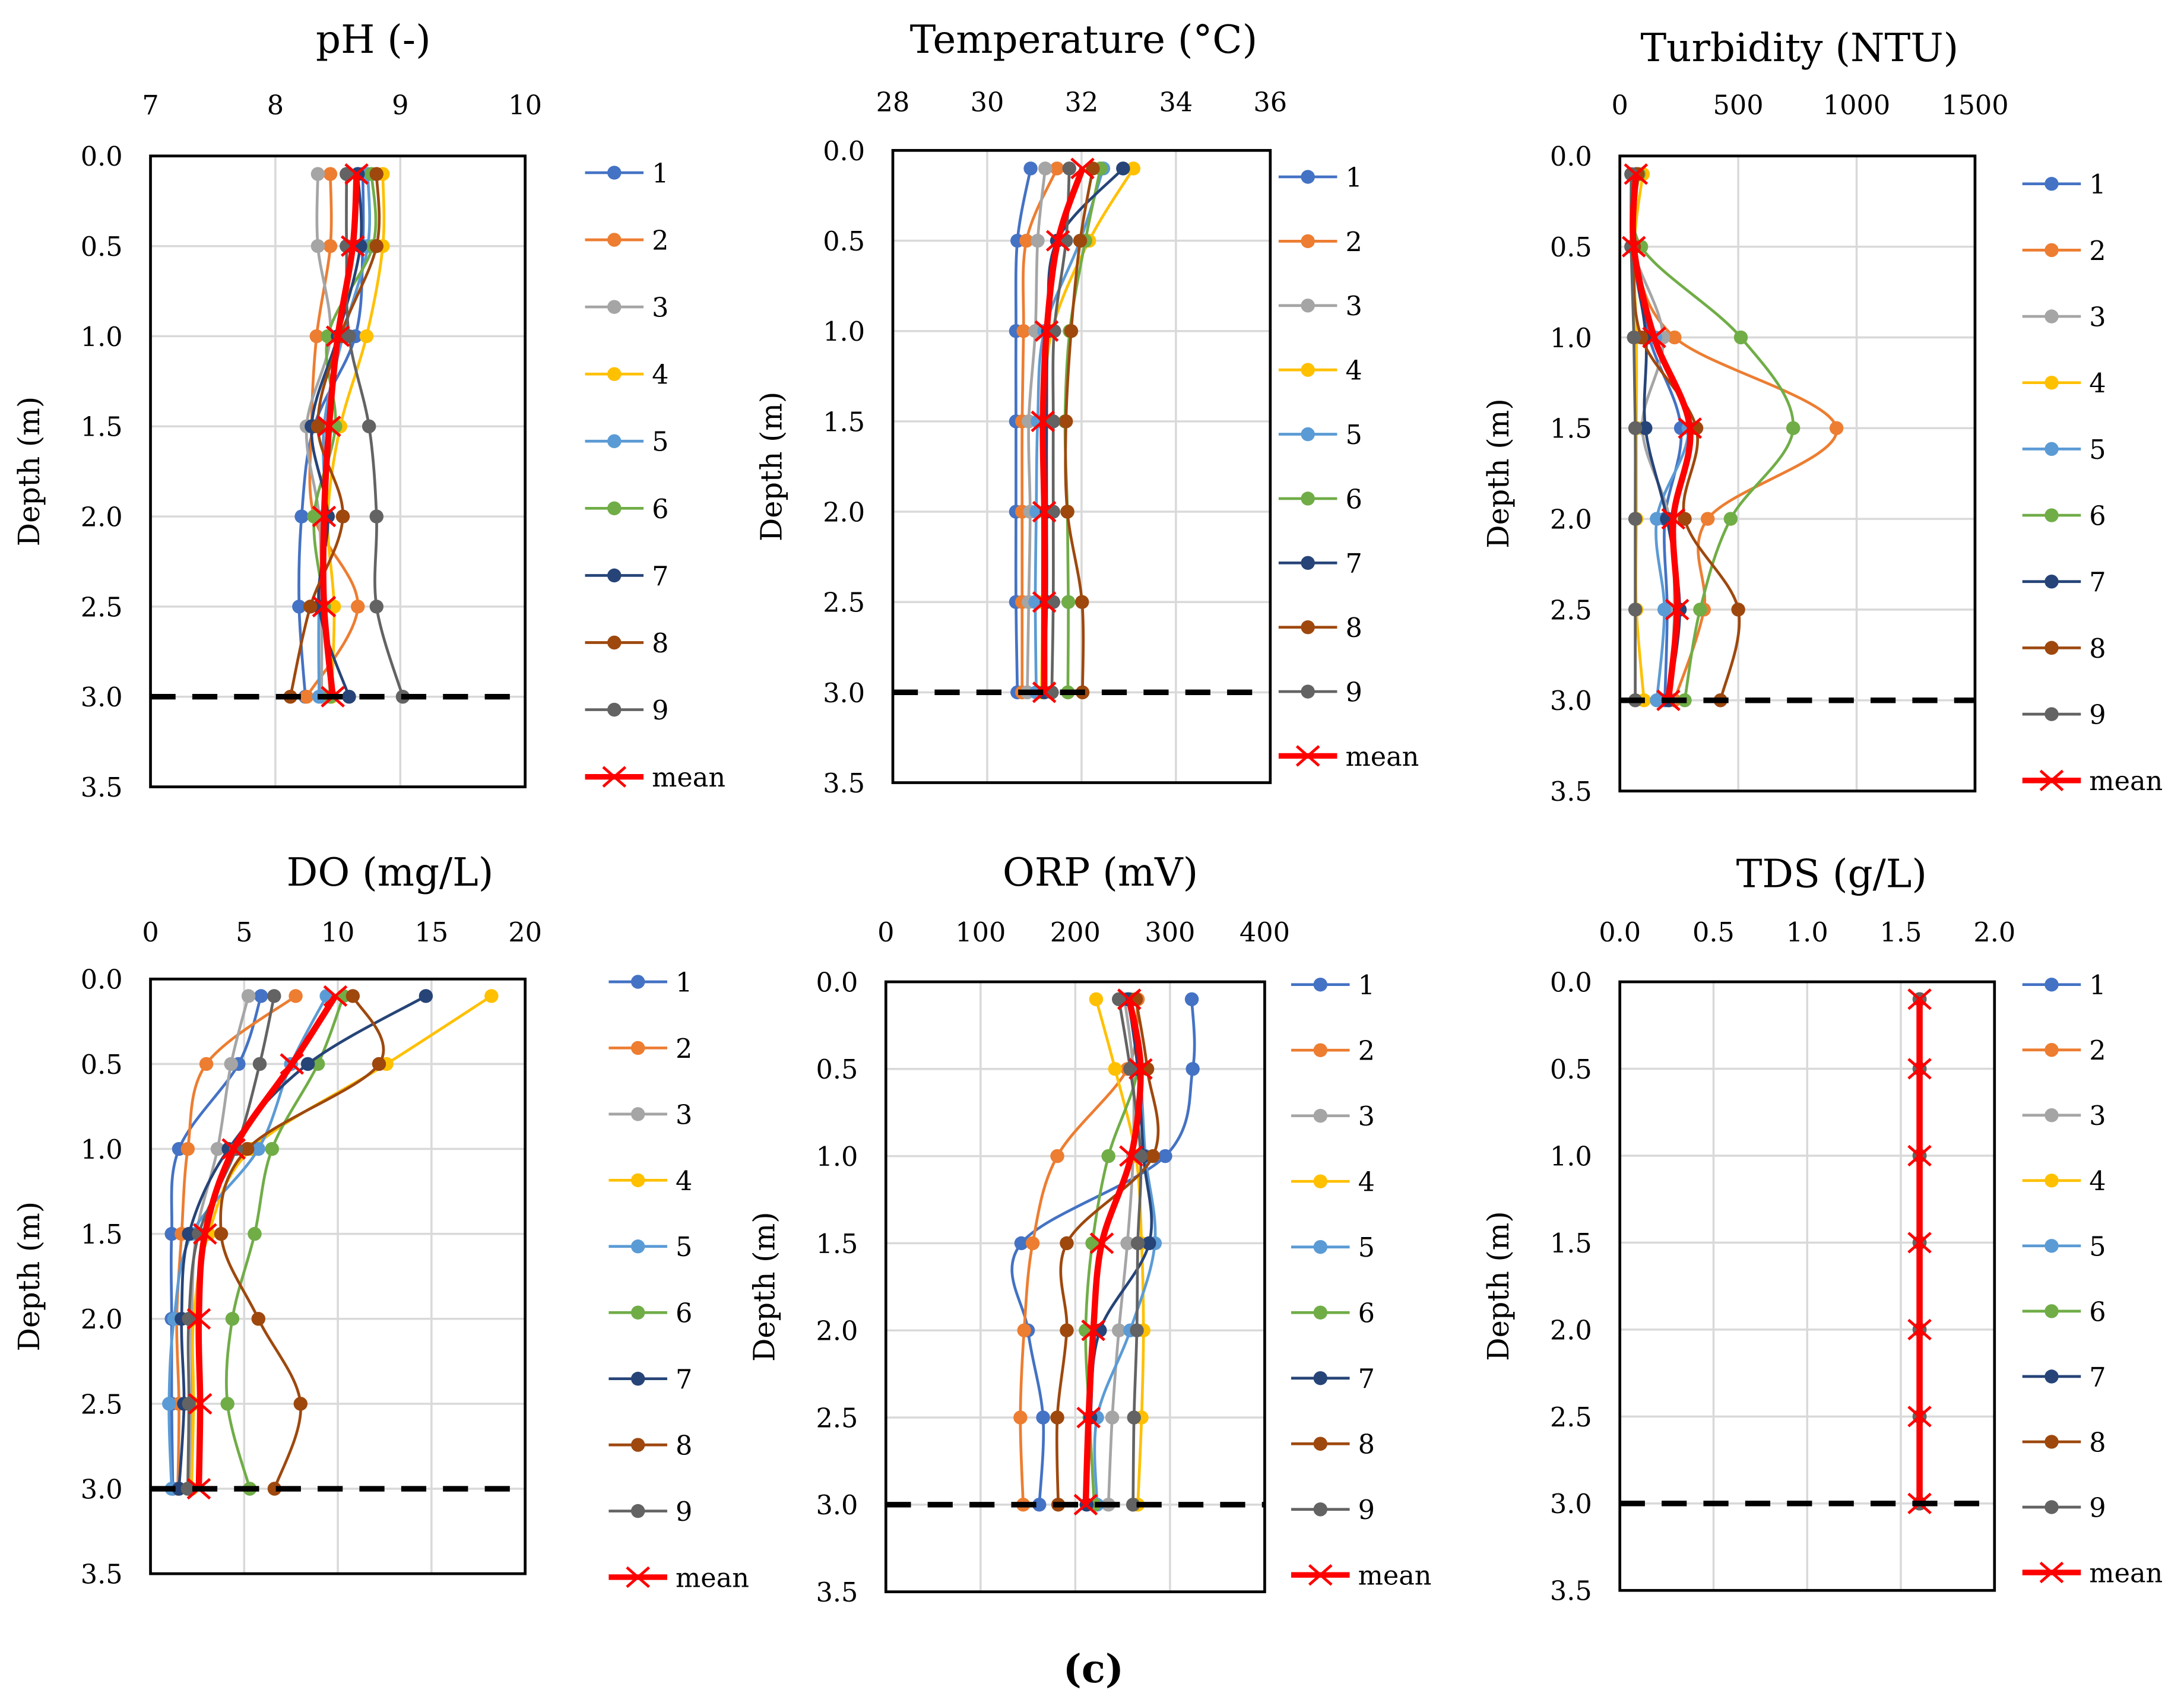  Describe the element at coordinates (1079, 1252) in the screenshot. I see `series-line` at that location.